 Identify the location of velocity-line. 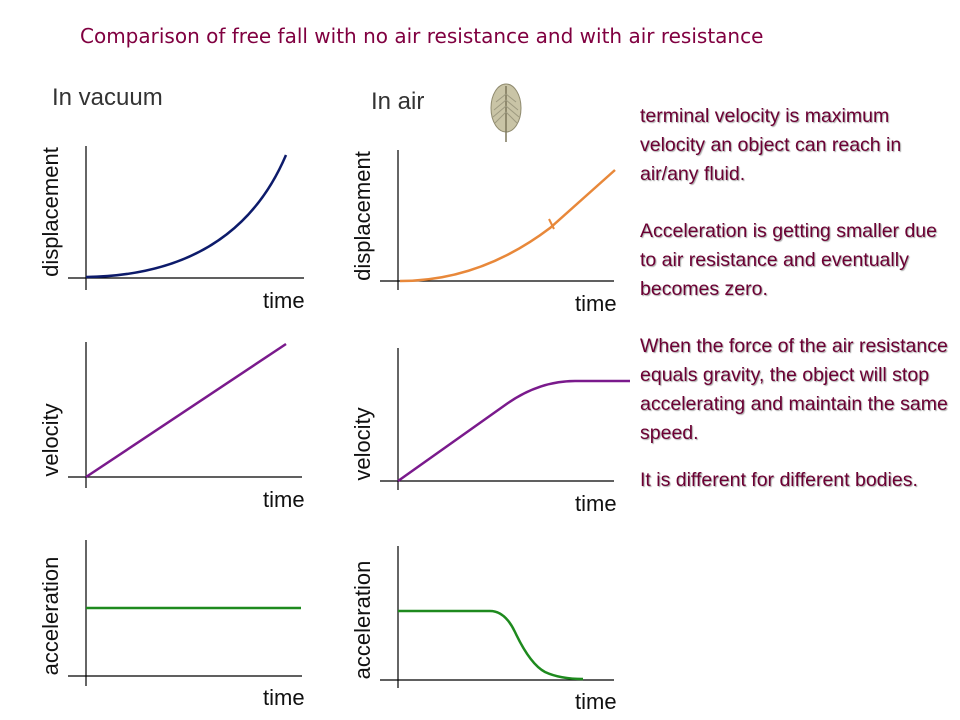
(186, 410).